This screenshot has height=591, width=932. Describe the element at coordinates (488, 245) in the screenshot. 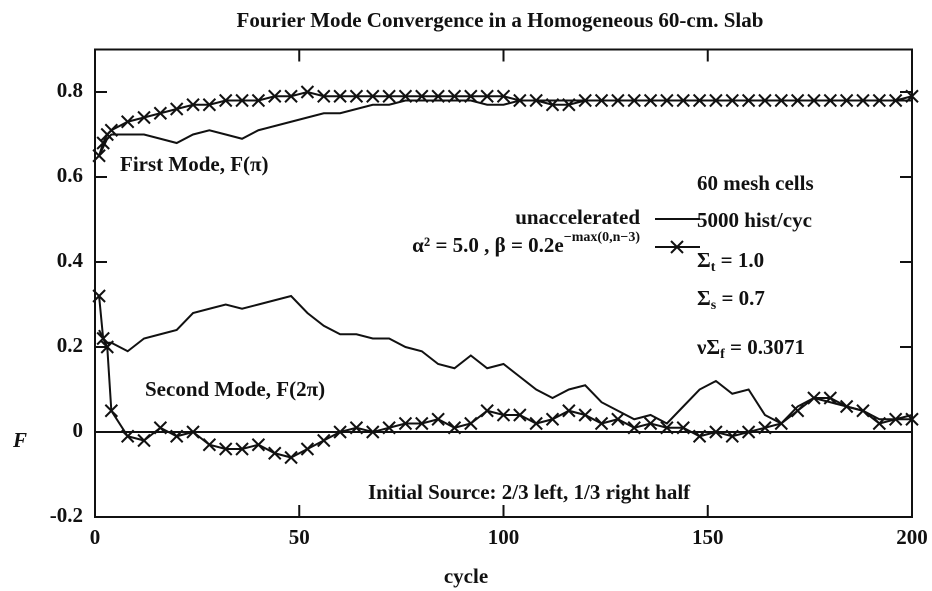

I see `legend-label-text: α² = 5.0 , β = 0.2e` at that location.